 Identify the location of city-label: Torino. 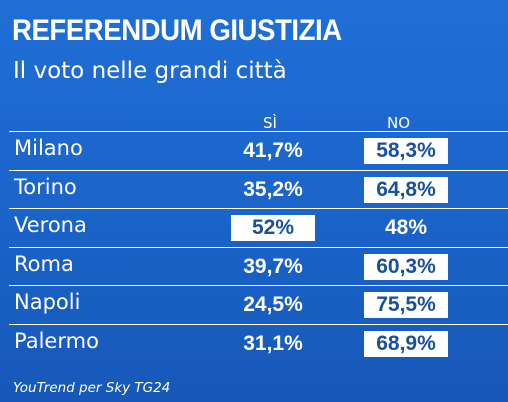
(45, 186).